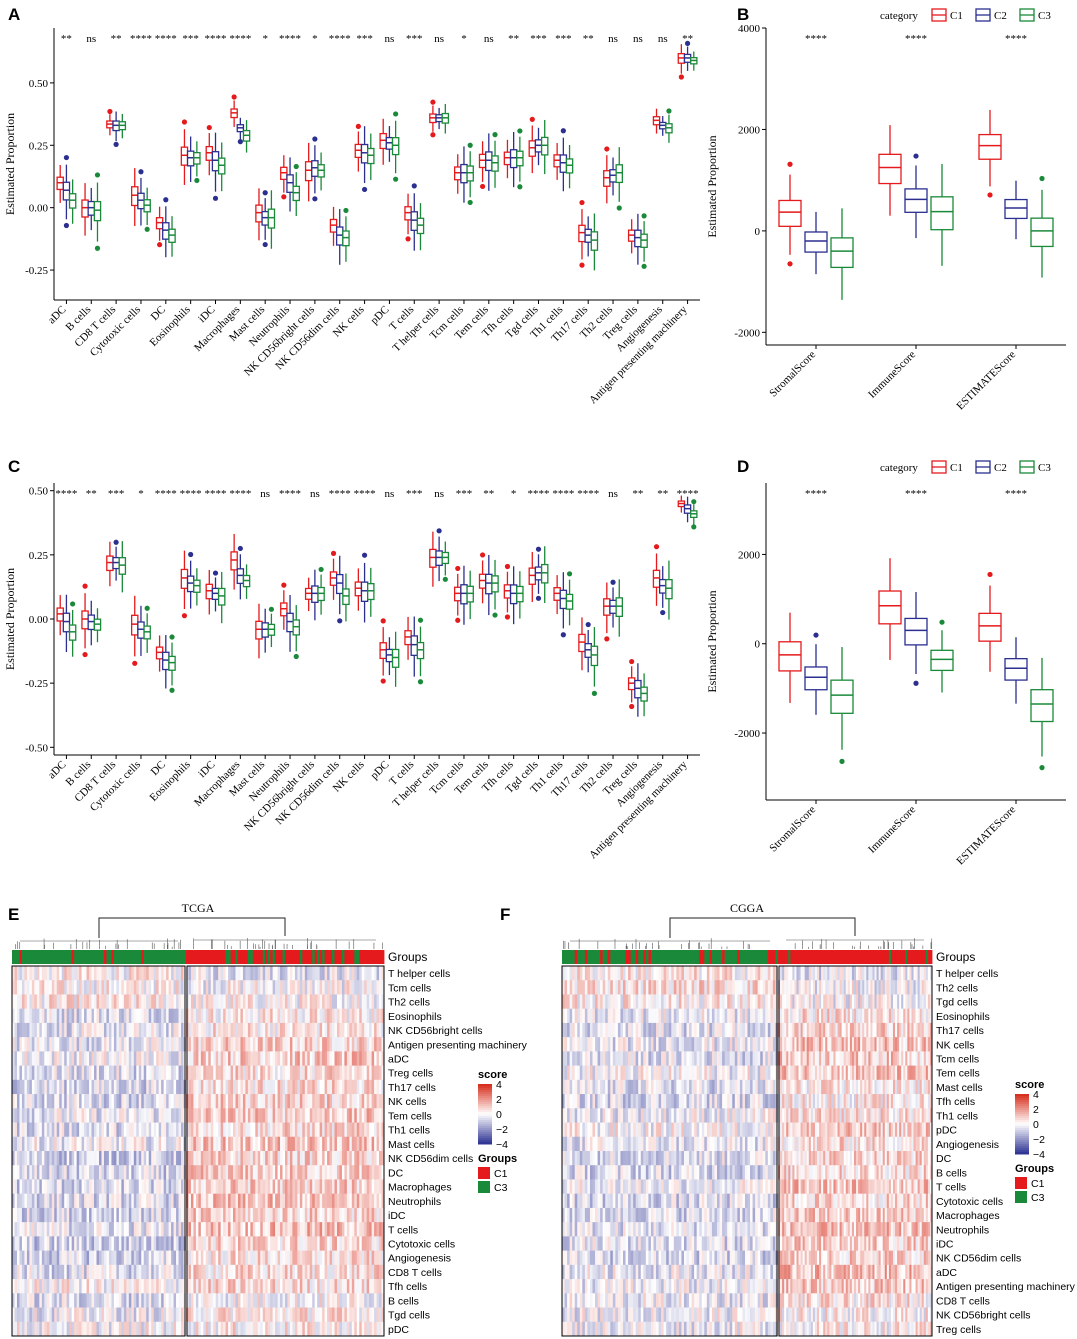 The width and height of the screenshot is (1077, 1339). Describe the element at coordinates (482, 578) in the screenshot. I see `box-C1` at that location.